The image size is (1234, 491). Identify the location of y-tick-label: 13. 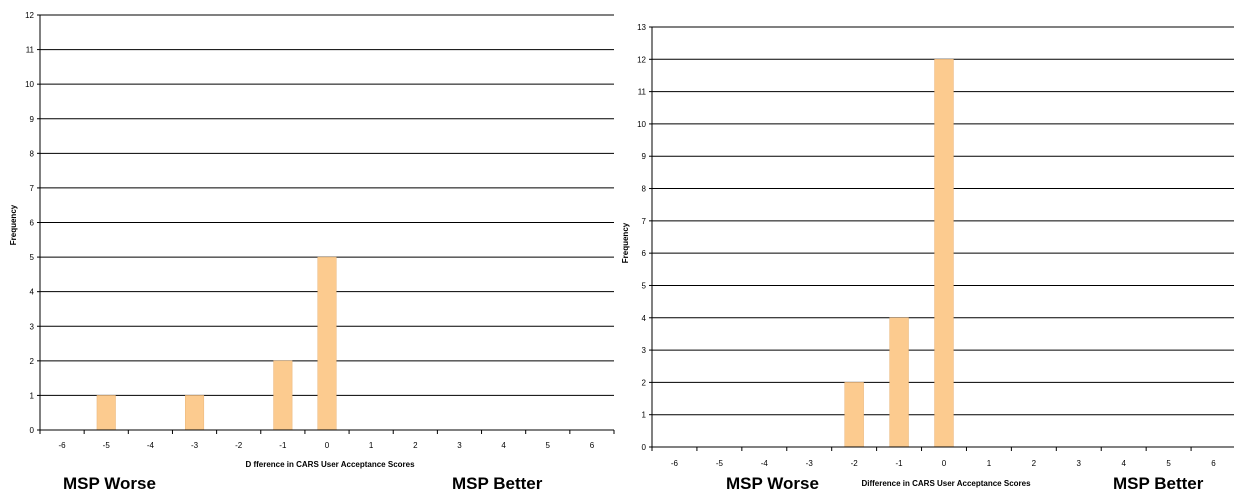
(641, 27).